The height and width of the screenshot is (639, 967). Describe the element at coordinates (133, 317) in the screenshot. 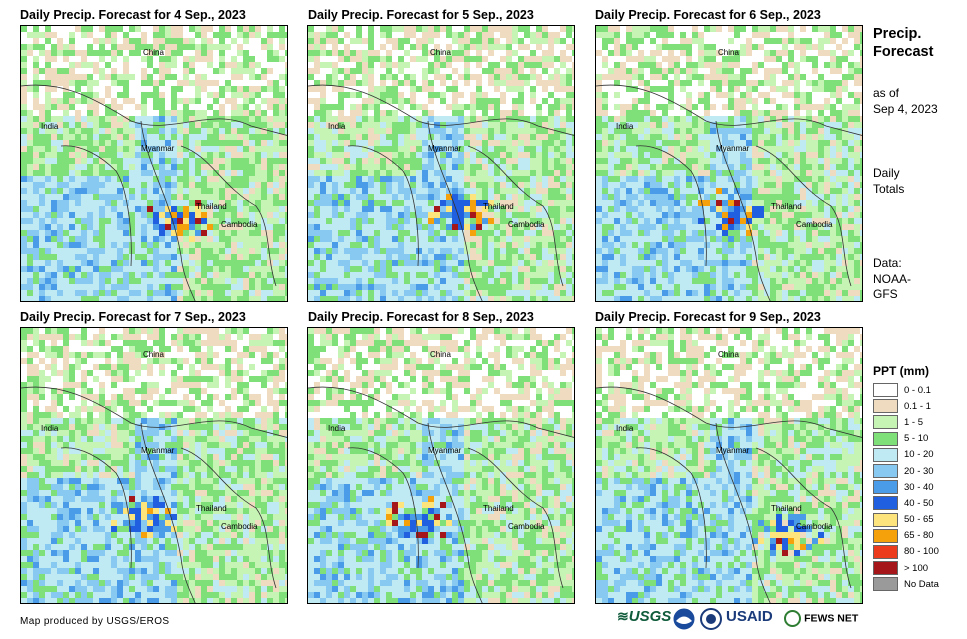

I see `panel-title: Daily Precip. Forecast for 7 Sep., 2023` at that location.